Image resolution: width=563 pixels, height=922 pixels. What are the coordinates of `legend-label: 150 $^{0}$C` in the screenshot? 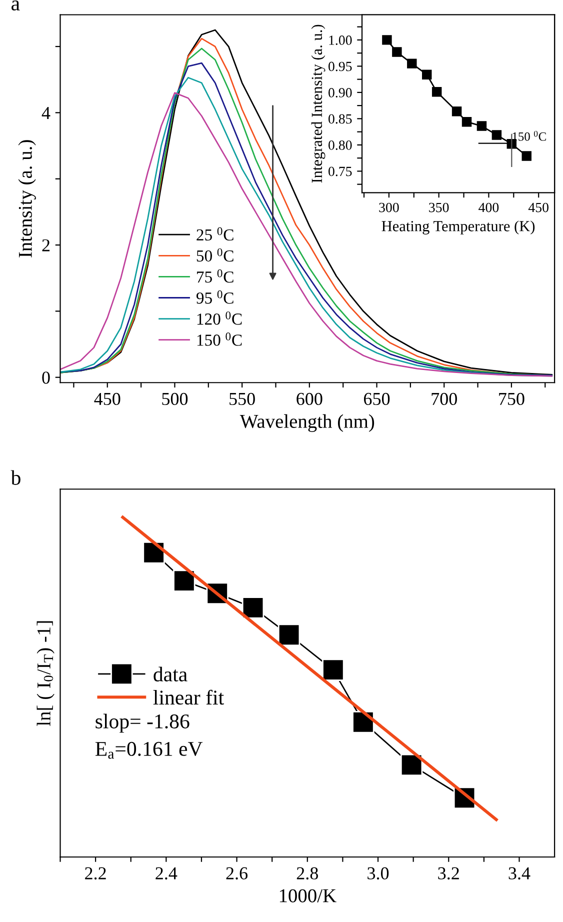 It's located at (219, 339).